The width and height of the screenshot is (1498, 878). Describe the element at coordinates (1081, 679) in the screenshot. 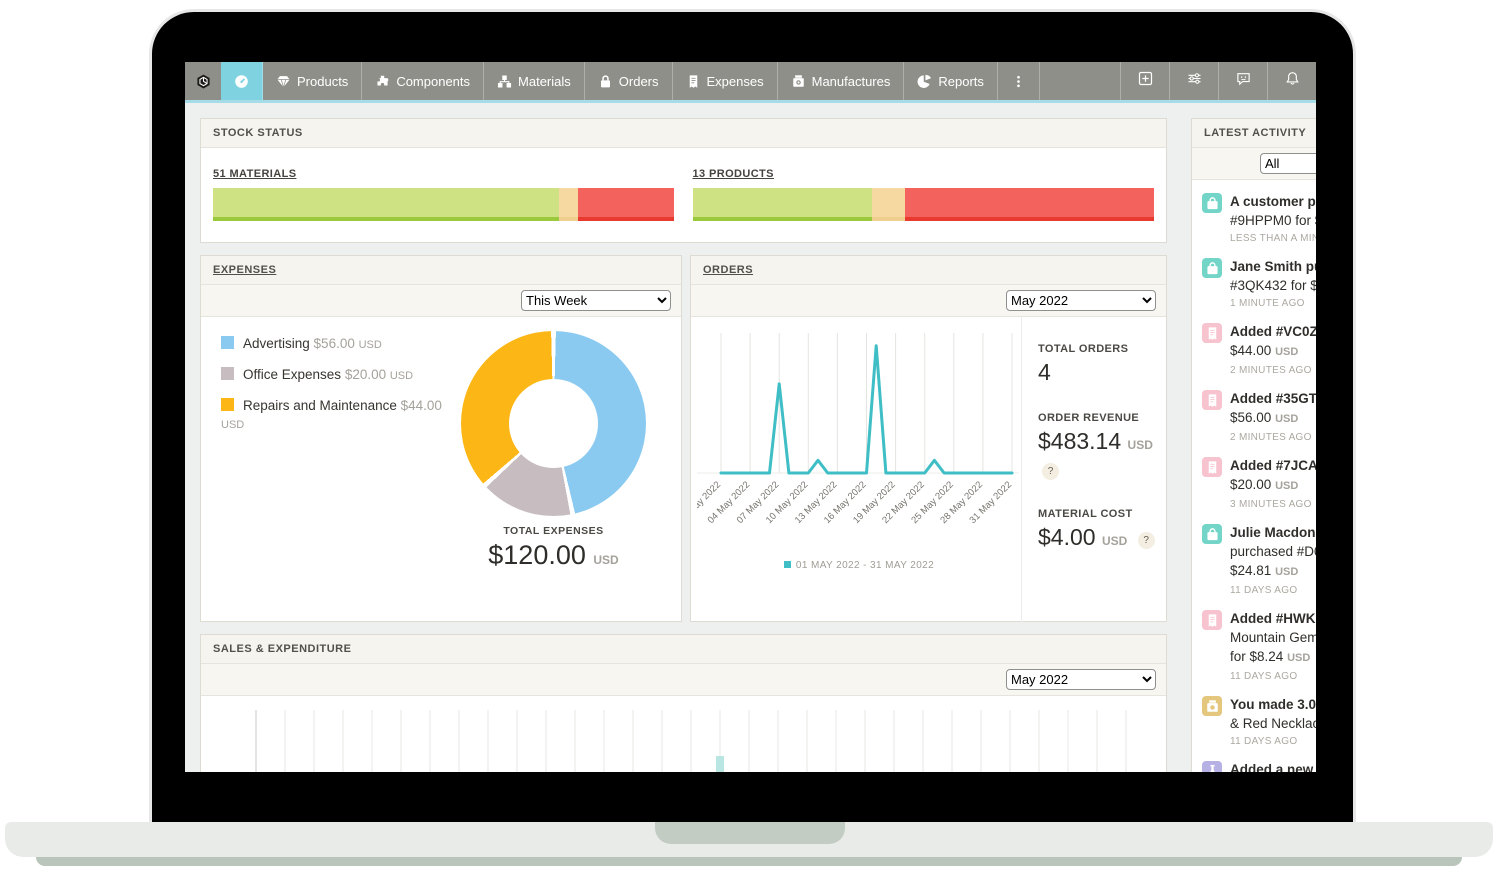

I see `sales-period-select: May 2022` at that location.